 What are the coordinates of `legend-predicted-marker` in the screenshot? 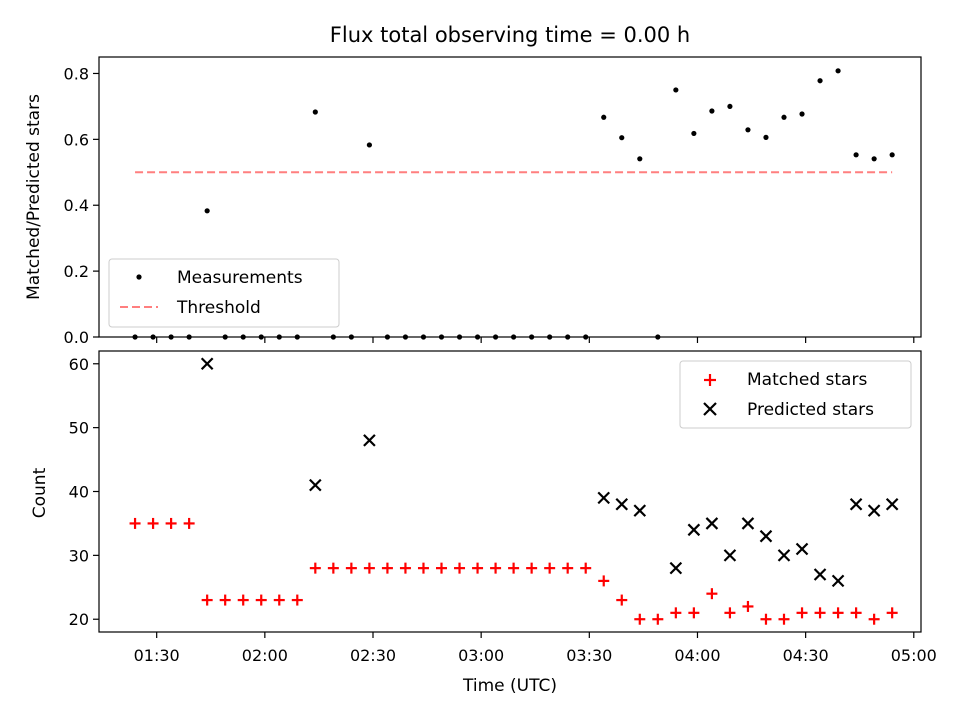 It's located at (710, 409).